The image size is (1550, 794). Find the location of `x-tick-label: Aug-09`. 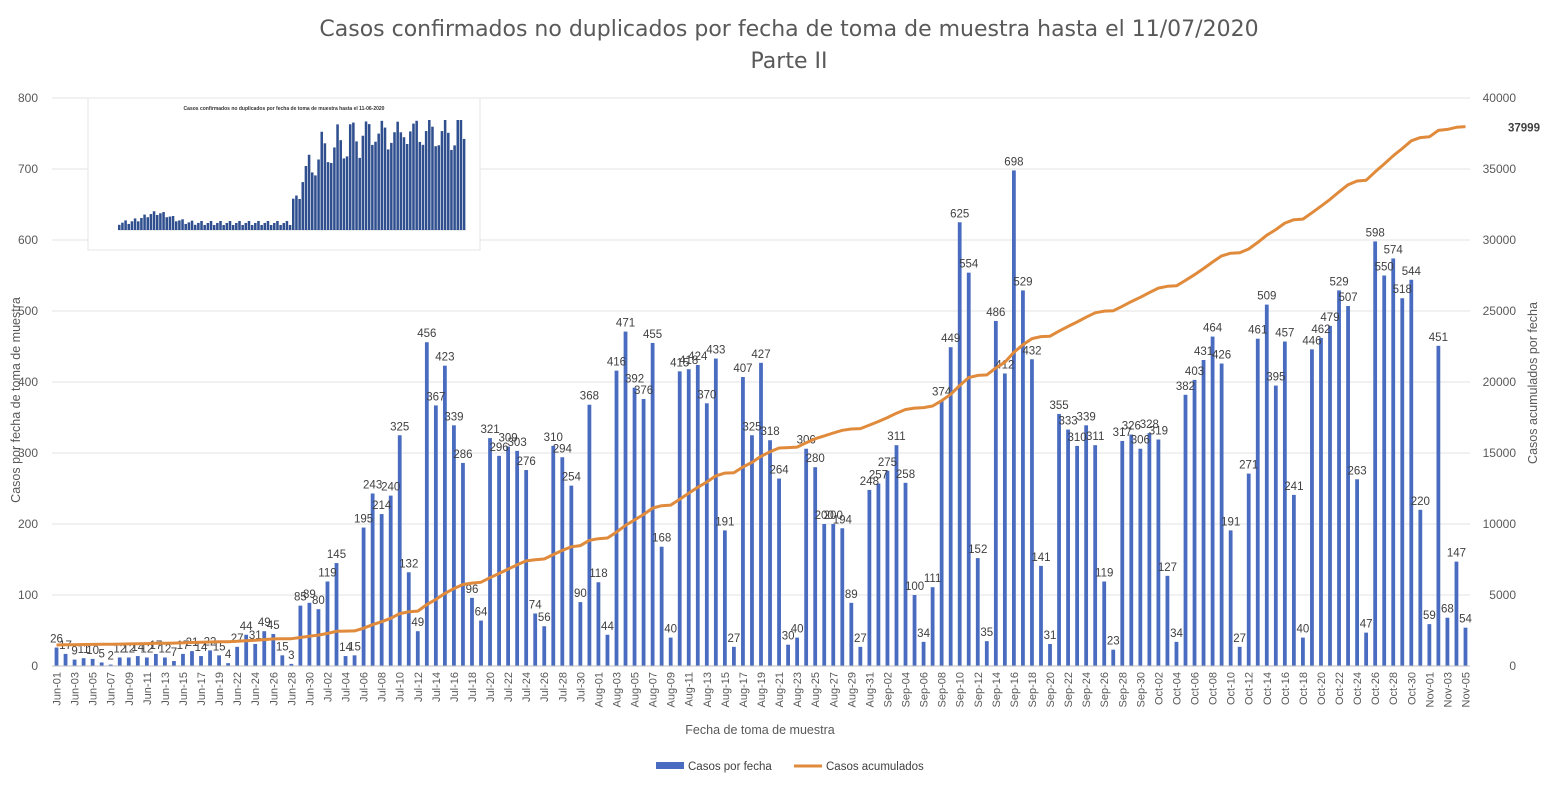

x-tick-label: Aug-09 is located at coordinates (672, 689).